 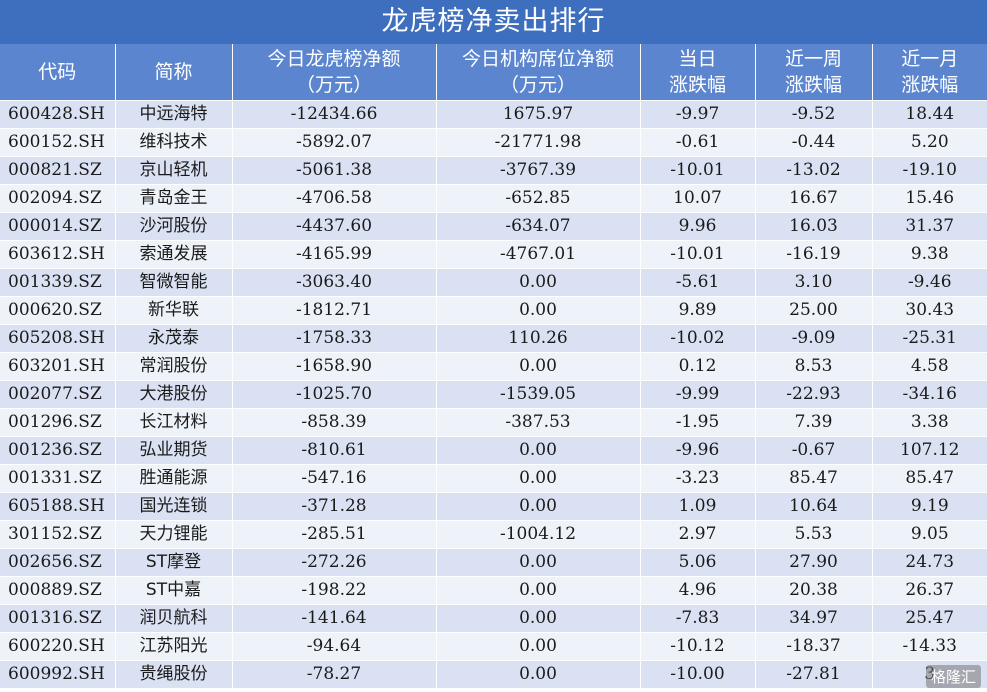 What do you see at coordinates (58, 562) in the screenshot?
I see `stock-code-cell: 002656.SZ` at bounding box center [58, 562].